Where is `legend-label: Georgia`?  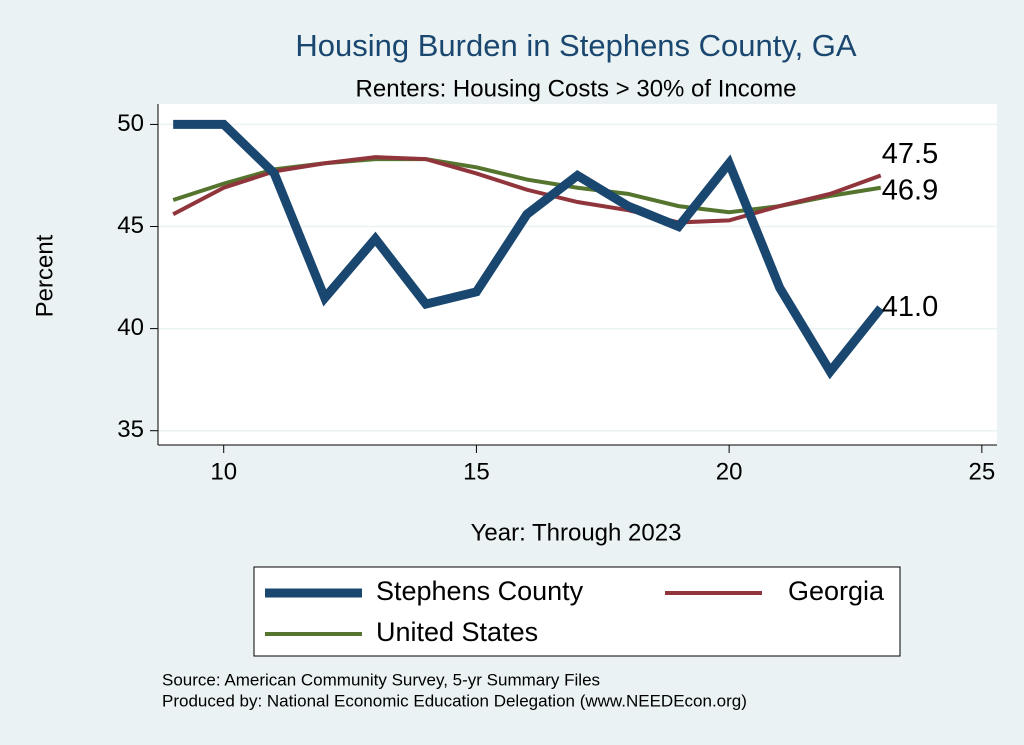 legend-label: Georgia is located at coordinates (836, 591).